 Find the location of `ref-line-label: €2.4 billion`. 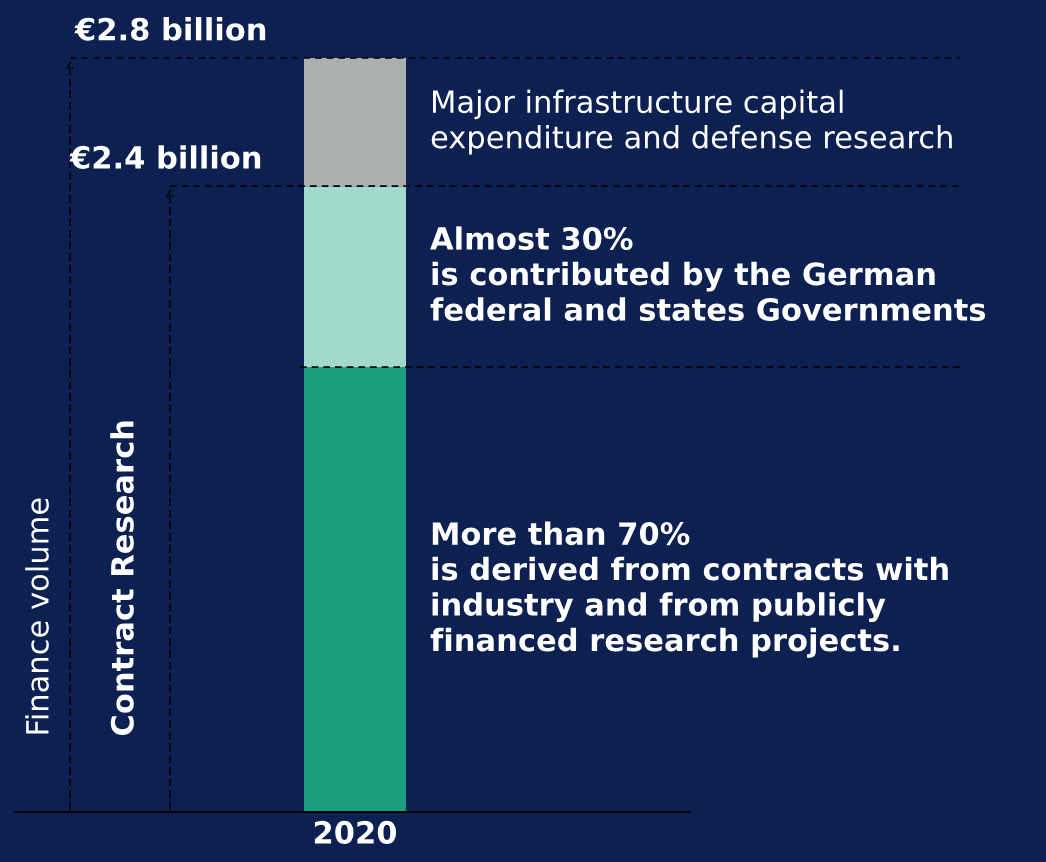

ref-line-label: €2.4 billion is located at coordinates (165, 157).